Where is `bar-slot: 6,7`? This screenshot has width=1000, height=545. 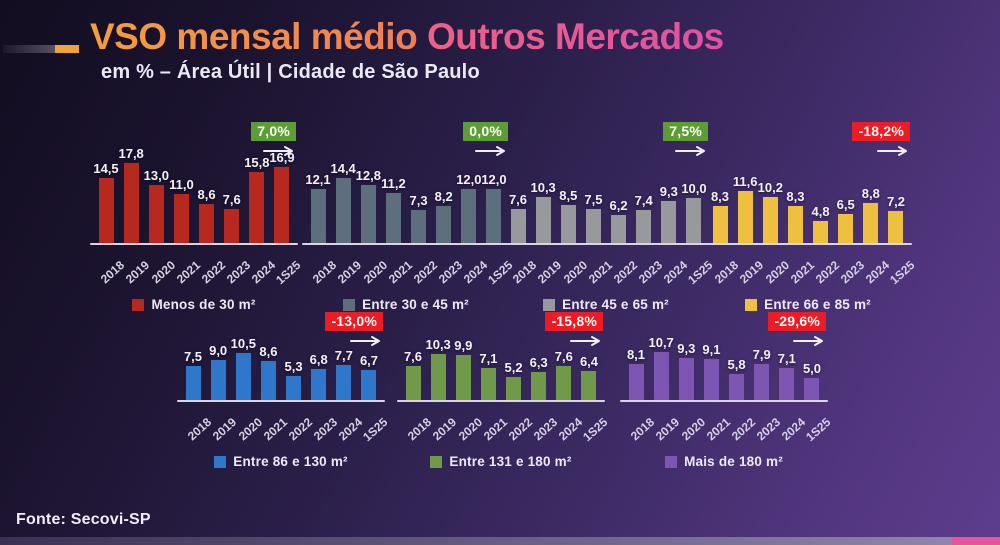
bar-slot: 6,7 is located at coordinates (369, 376).